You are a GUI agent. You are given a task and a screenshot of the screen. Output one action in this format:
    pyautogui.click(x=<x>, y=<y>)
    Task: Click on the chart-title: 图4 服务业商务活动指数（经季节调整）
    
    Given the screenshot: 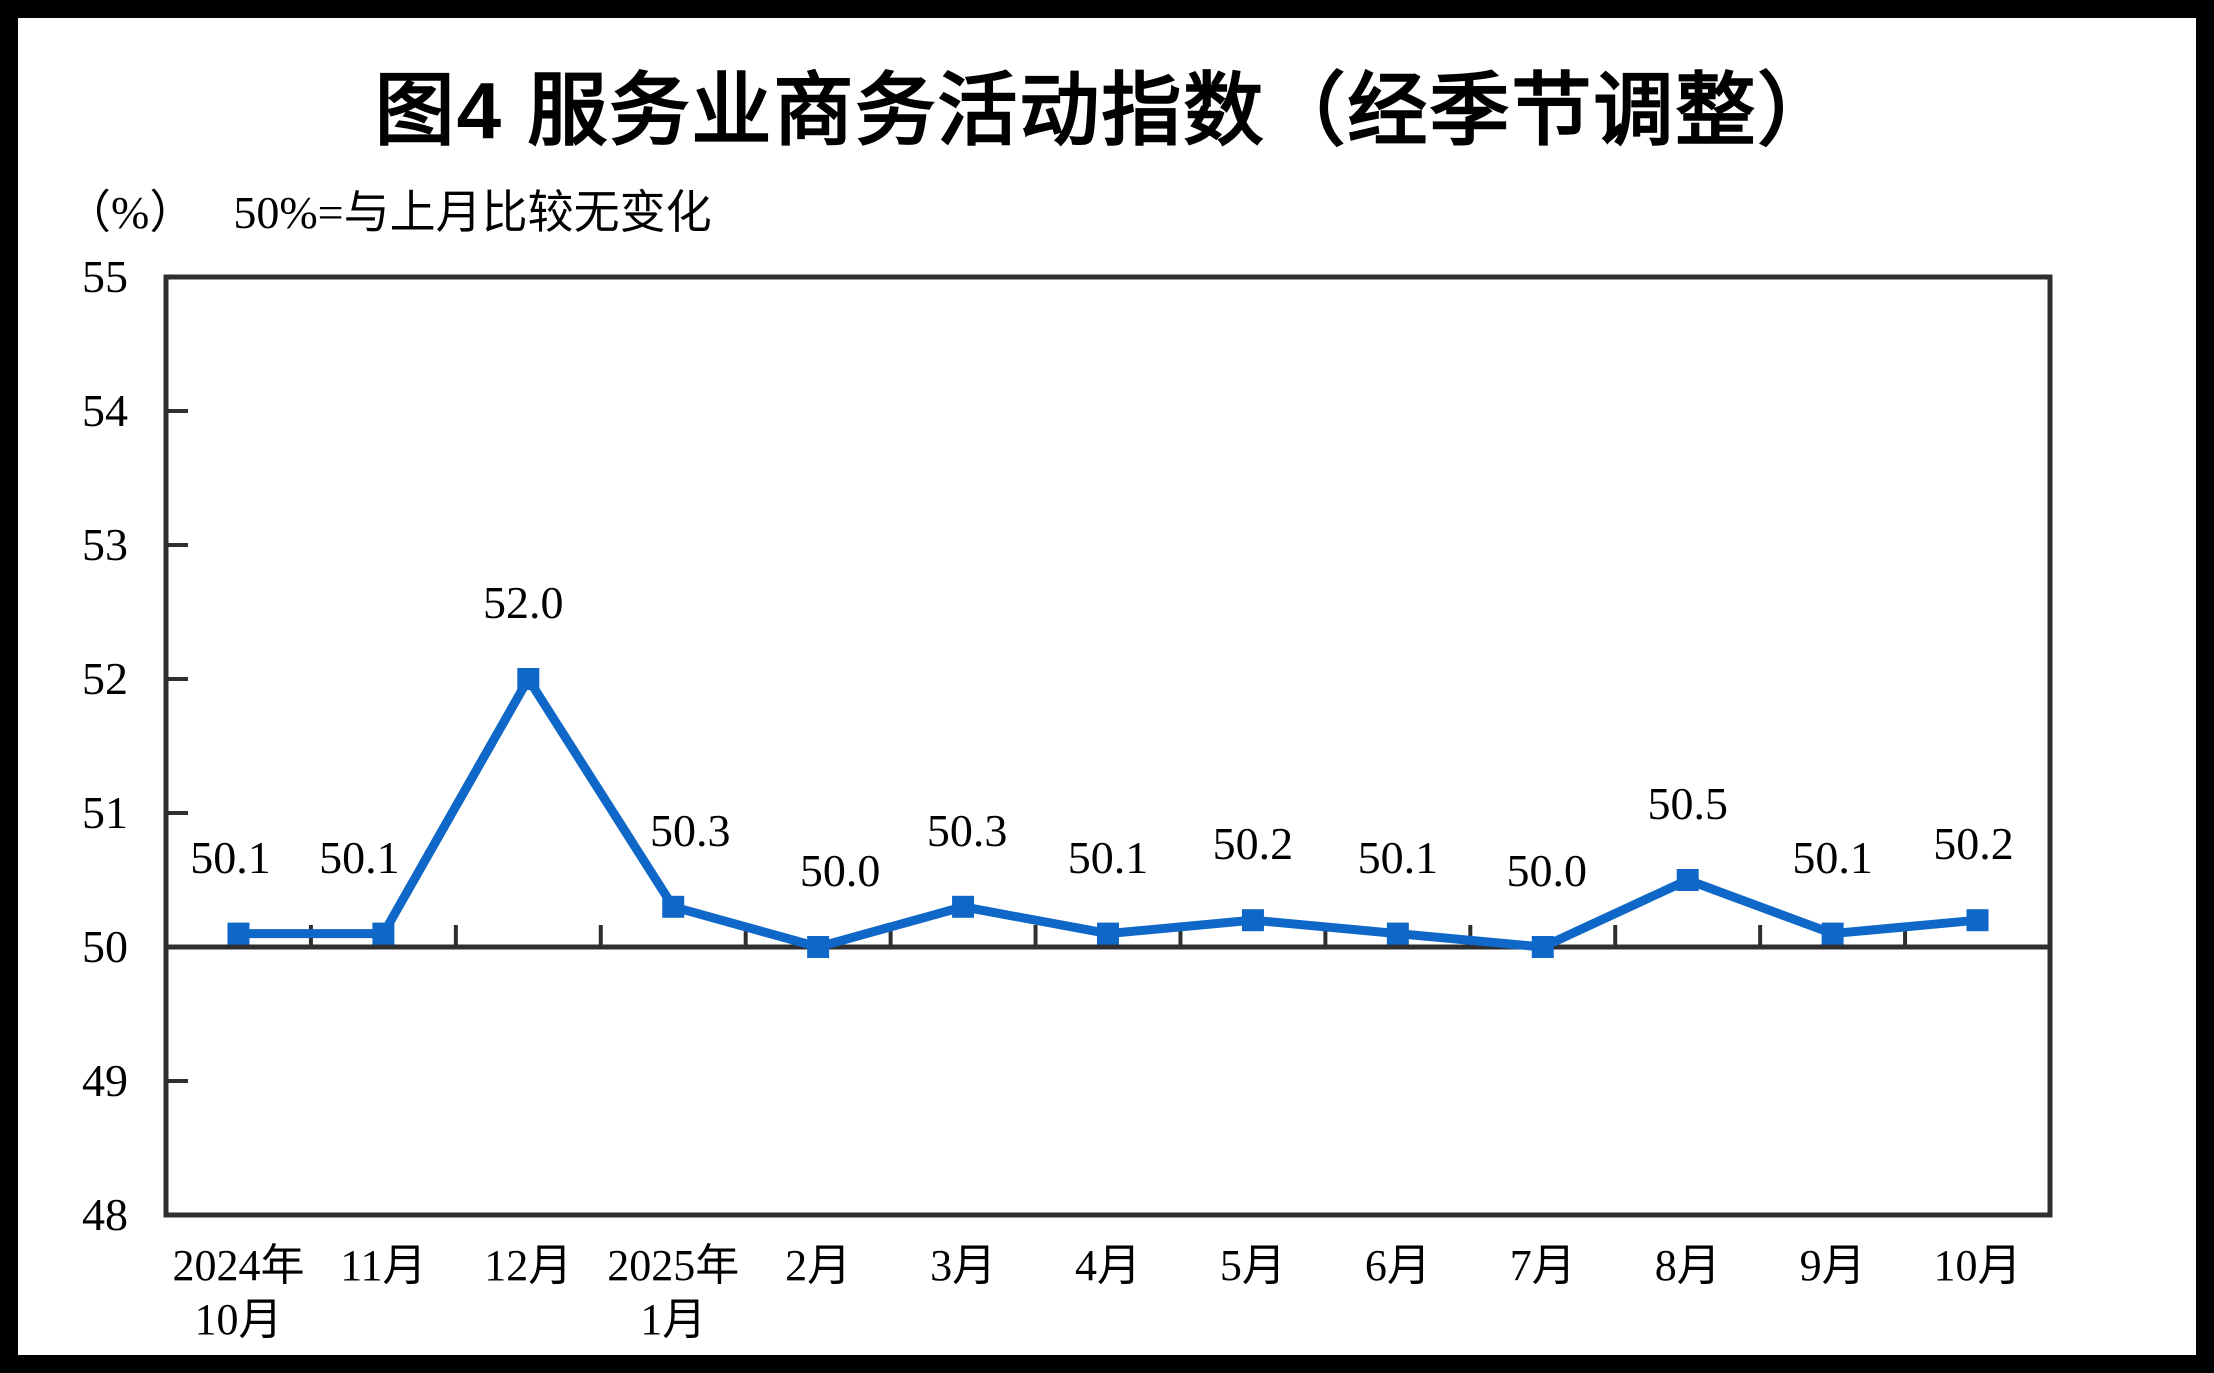 What is the action you would take?
    pyautogui.click(x=1107, y=110)
    